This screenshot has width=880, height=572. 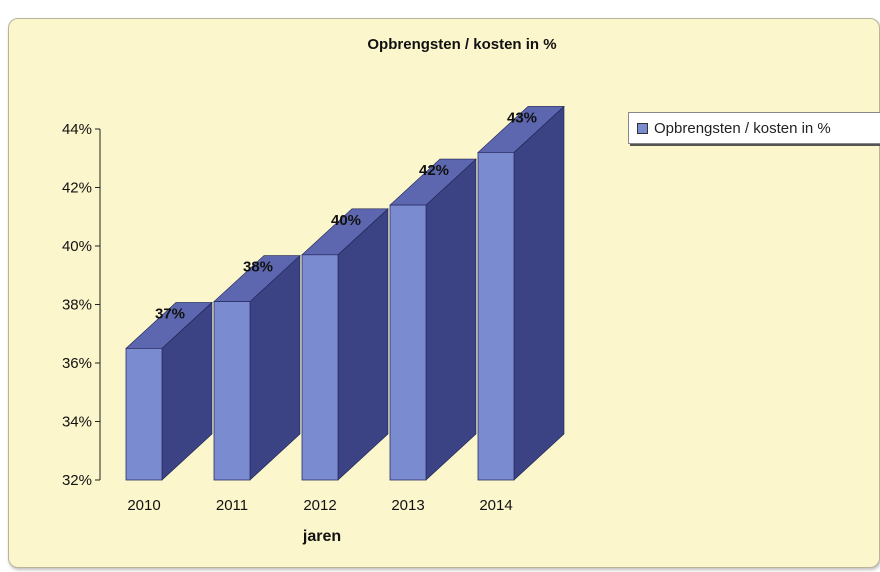 What do you see at coordinates (319, 505) in the screenshot?
I see `x-tick-label: 2012` at bounding box center [319, 505].